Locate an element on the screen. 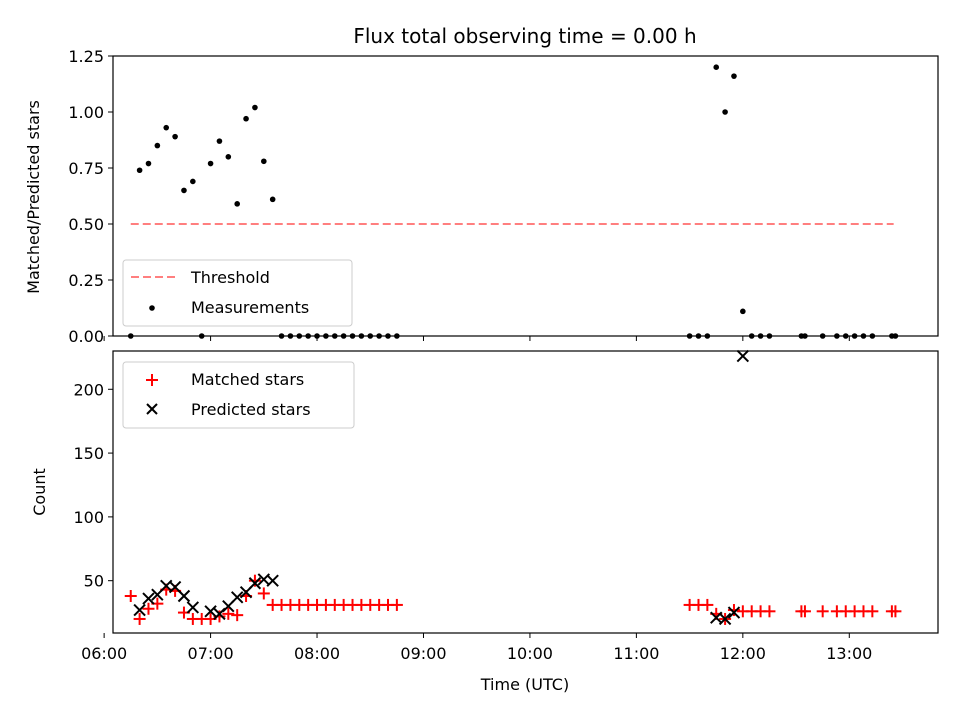 The height and width of the screenshot is (720, 960). top-legend: Threshold Measurements is located at coordinates (237, 293).